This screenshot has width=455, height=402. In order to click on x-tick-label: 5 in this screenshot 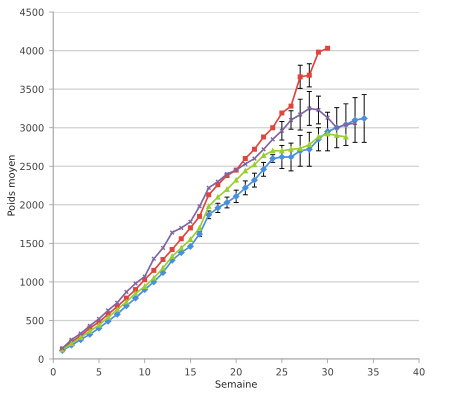, I will do `click(99, 372)`.